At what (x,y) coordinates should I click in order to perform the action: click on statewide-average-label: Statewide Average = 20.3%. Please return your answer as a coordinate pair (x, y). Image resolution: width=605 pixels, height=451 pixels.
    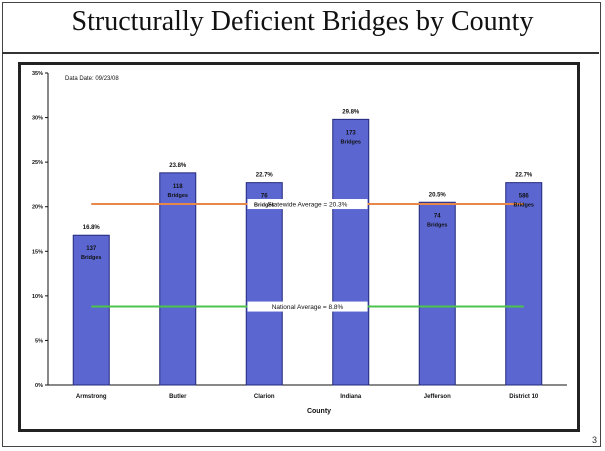
    Looking at the image, I should click on (308, 205).